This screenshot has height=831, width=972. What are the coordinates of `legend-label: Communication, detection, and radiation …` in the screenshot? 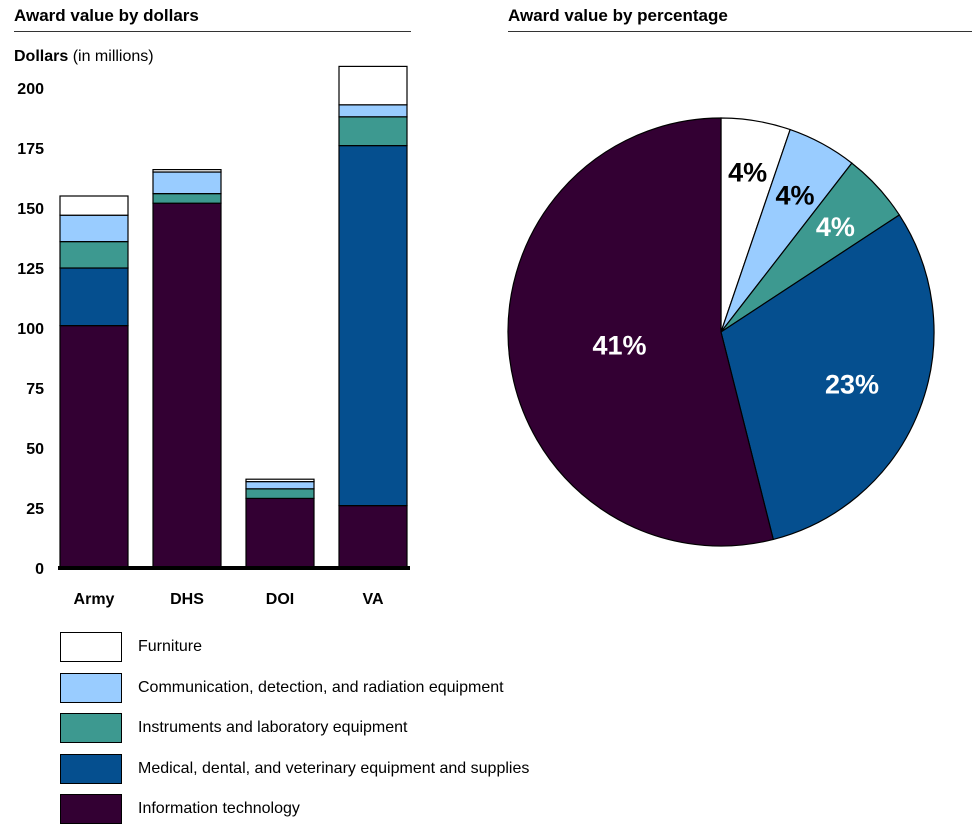 It's located at (321, 687).